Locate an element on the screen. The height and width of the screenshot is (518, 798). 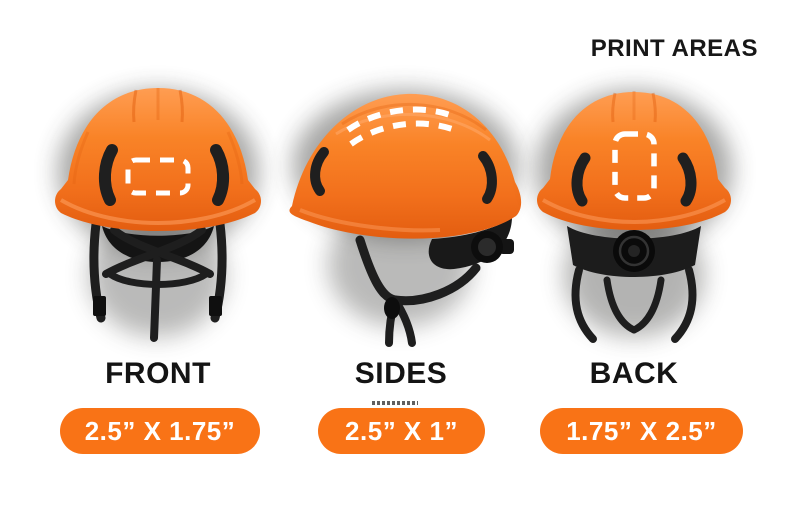
view-label-front: FRONT is located at coordinates (158, 373).